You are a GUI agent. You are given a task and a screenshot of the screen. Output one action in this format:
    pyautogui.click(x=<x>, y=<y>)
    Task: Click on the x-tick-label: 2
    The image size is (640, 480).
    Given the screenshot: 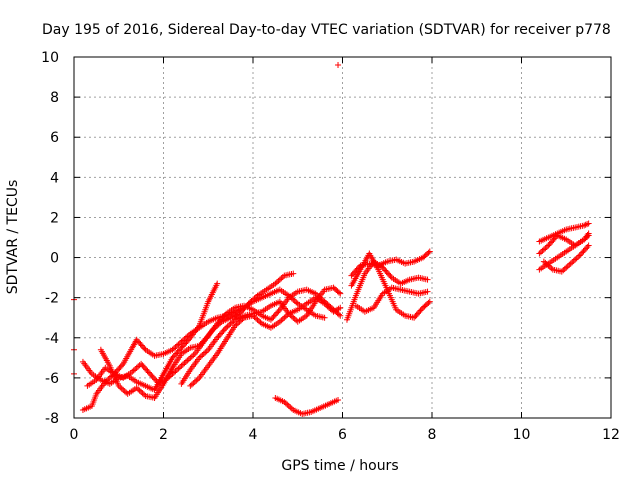 What is the action you would take?
    pyautogui.click(x=163, y=435)
    